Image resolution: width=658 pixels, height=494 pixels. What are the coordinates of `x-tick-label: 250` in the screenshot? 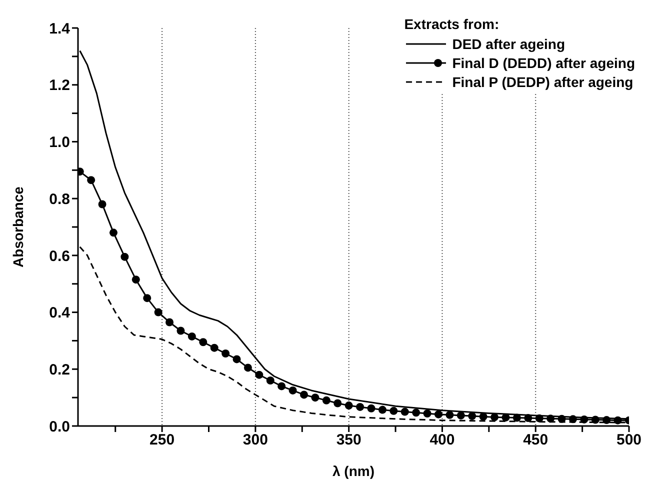 It's located at (162, 440).